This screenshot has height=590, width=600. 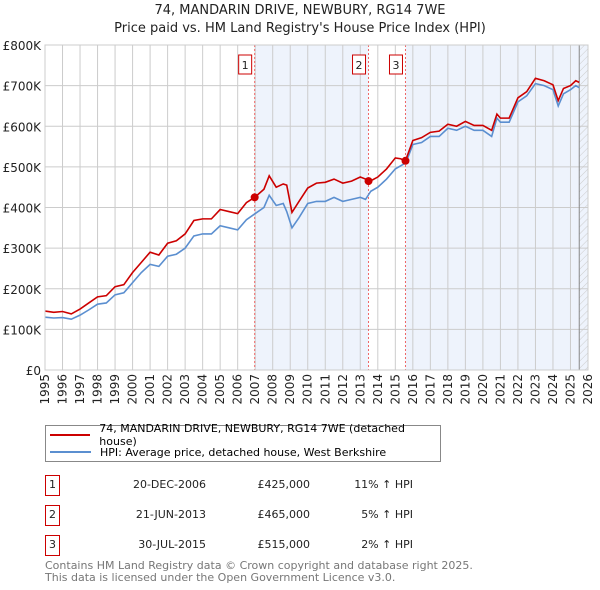 I want to click on legend-line-blue, so click(x=70, y=452).